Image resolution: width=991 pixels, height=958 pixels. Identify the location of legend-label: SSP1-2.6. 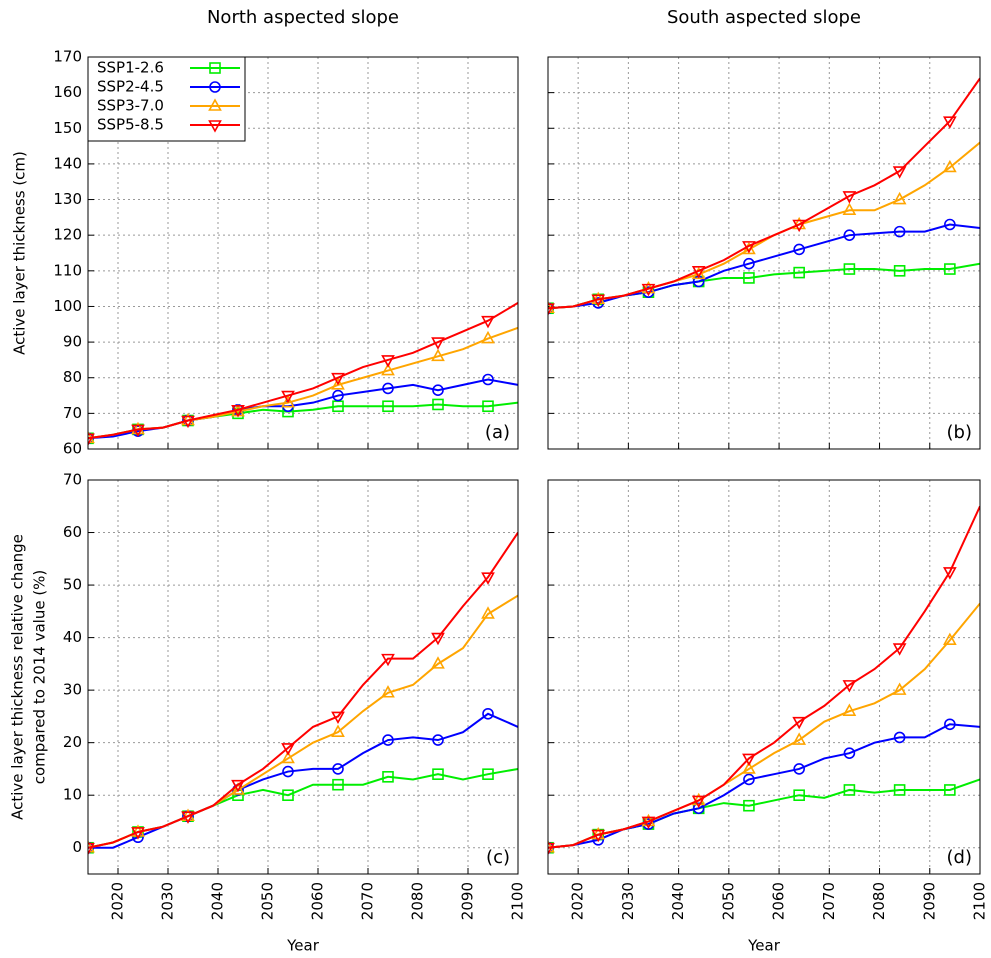
(130, 68).